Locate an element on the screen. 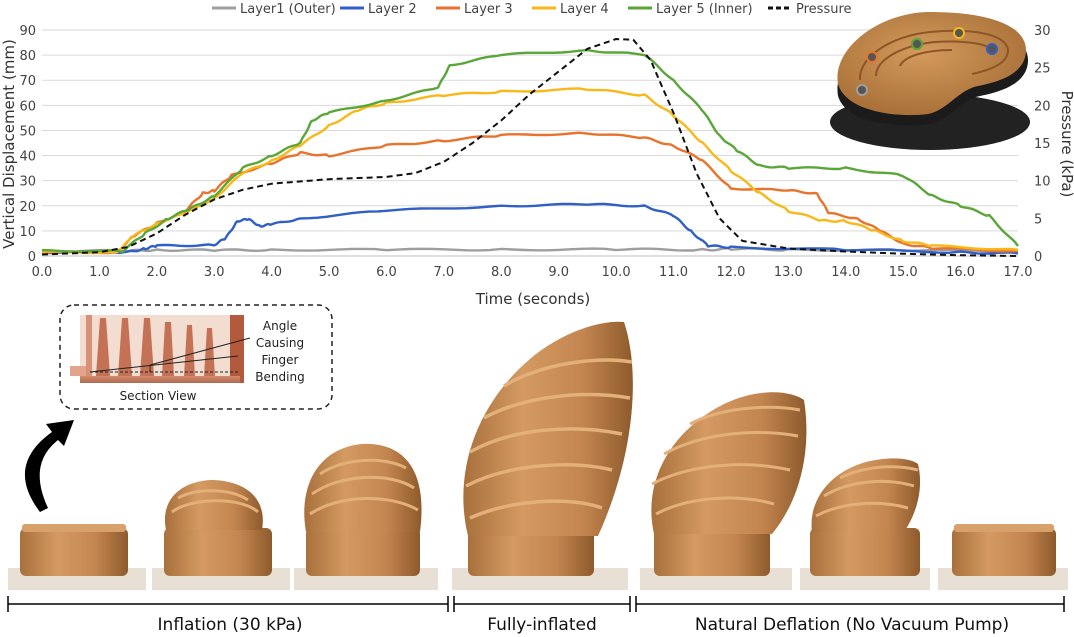 The width and height of the screenshot is (1074, 637). y-tick-label: 0 is located at coordinates (32, 257).